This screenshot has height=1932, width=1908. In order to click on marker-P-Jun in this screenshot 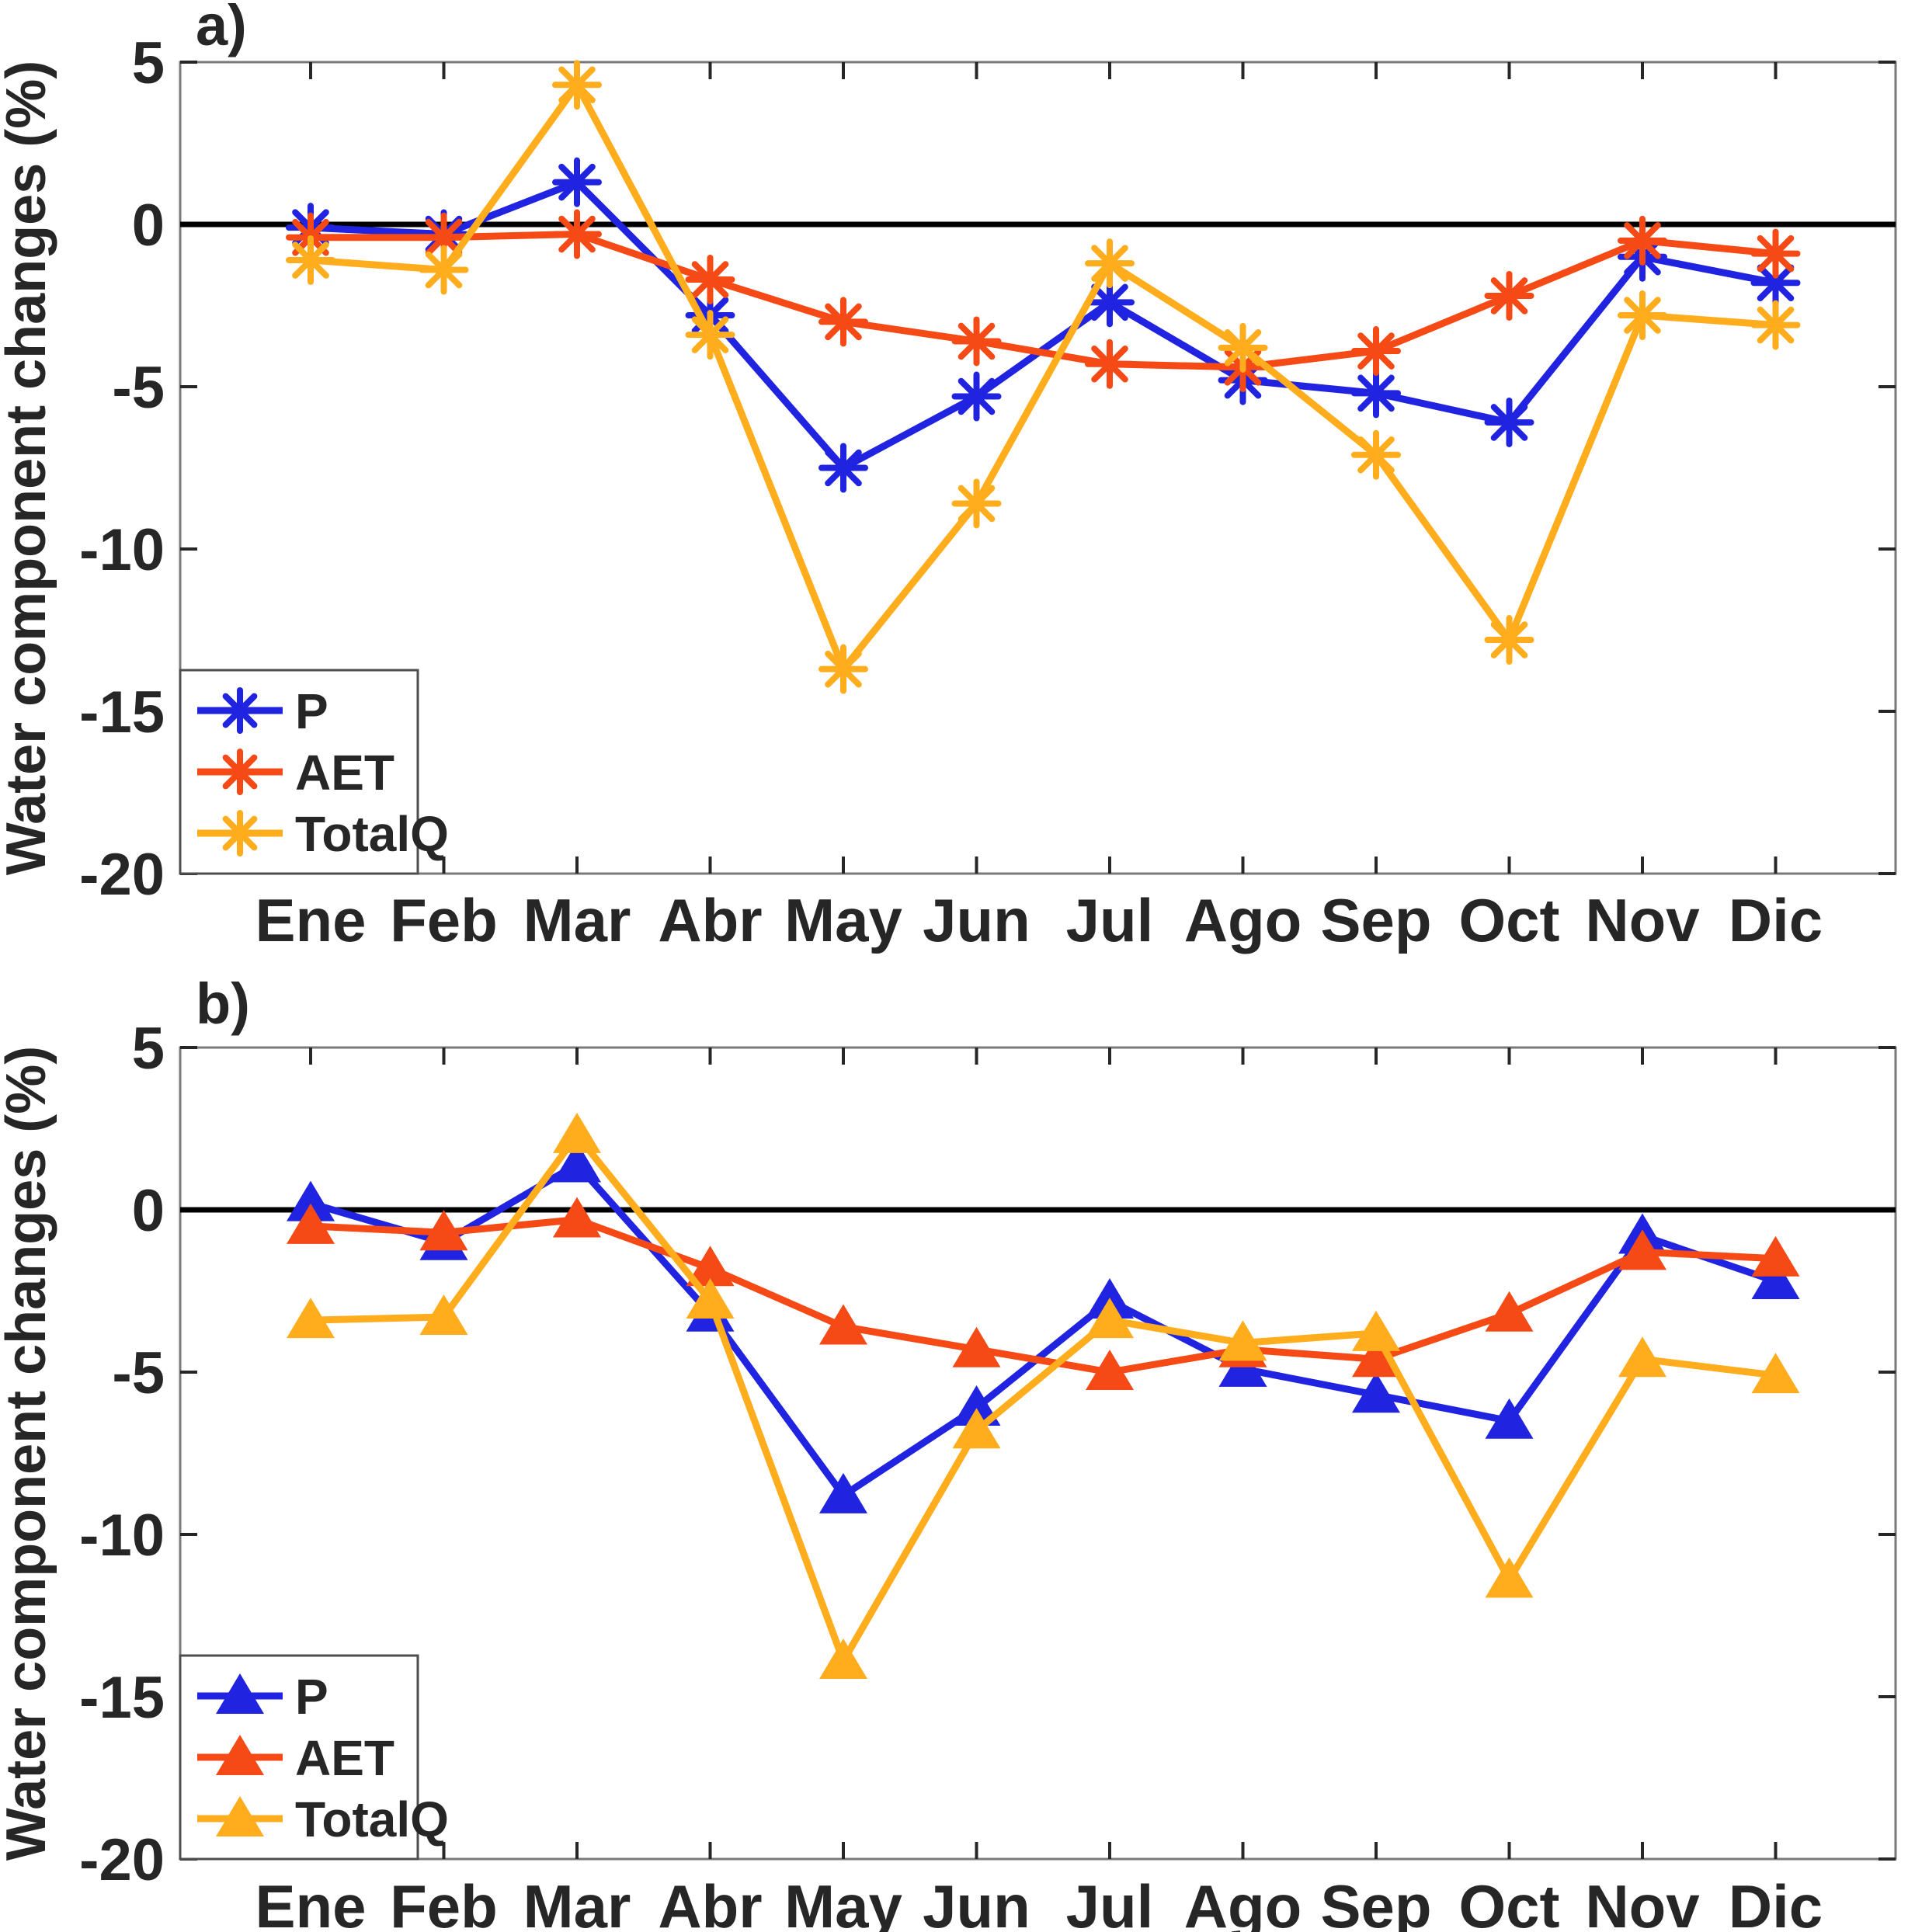, I will do `click(976, 1405)`.